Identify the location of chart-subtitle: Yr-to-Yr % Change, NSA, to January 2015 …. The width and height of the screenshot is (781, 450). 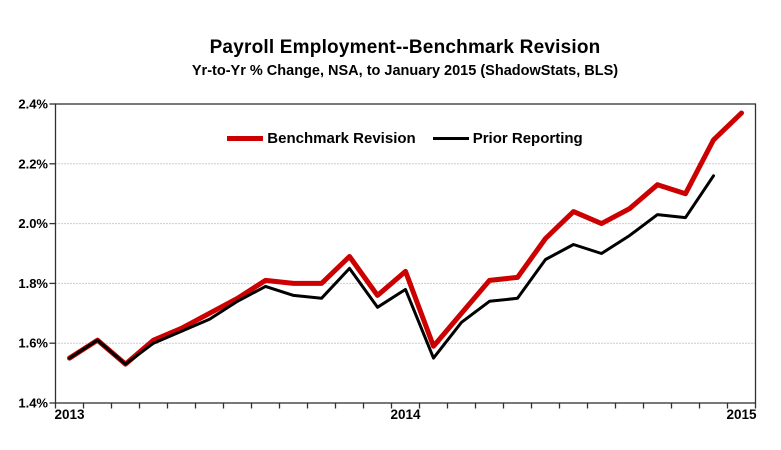
(405, 71).